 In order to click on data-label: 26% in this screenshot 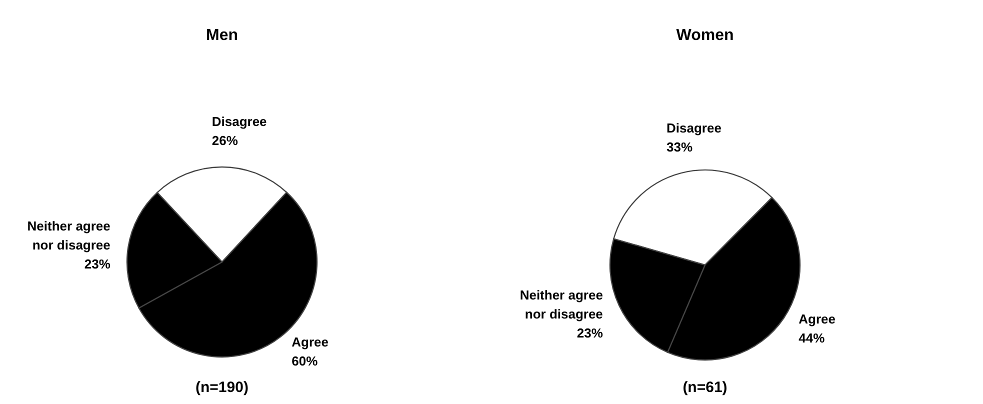, I will do `click(225, 140)`.